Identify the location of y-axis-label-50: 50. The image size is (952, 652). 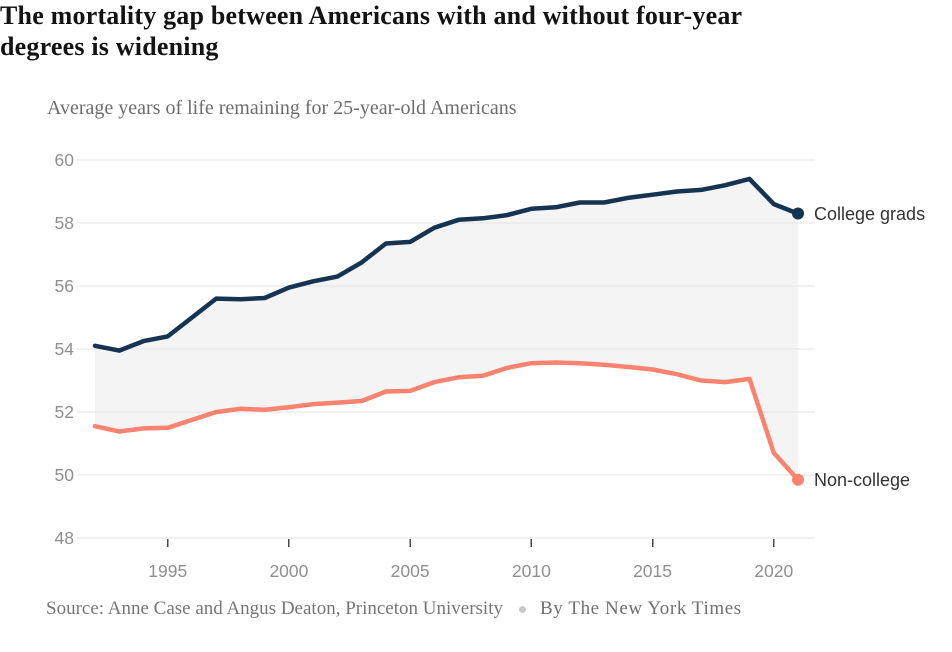
(65, 475).